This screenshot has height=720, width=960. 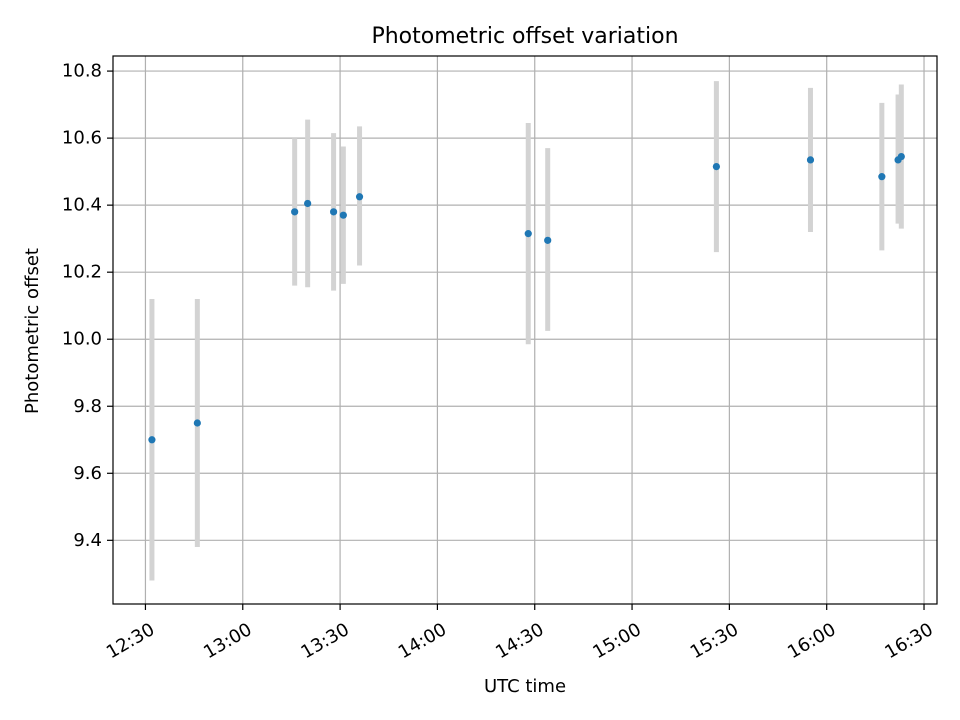 I want to click on y-axis-label: Photometric offset, so click(x=32, y=331).